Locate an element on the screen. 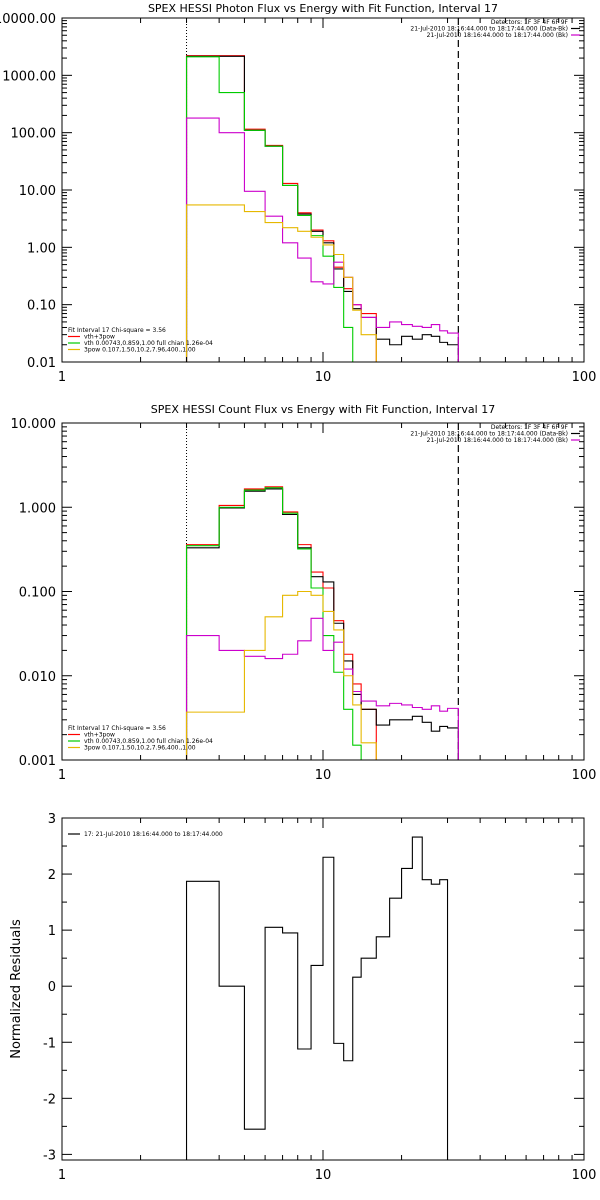 Image resolution: width=600 pixels, height=1200 pixels. y-tick-label: 1.00 is located at coordinates (41, 248).